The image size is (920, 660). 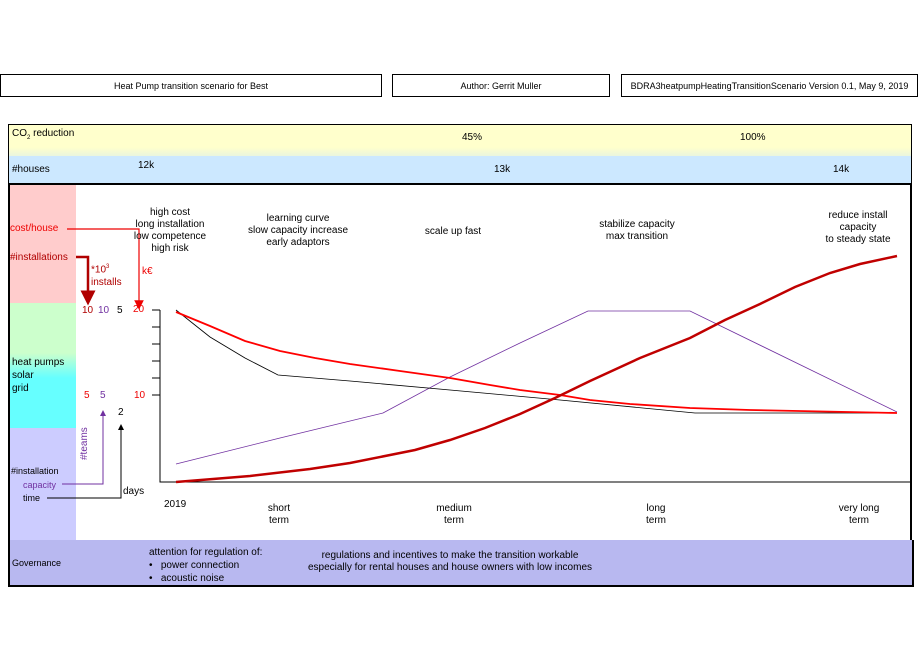 I want to click on tick-teams-10: 10, so click(x=104, y=310).